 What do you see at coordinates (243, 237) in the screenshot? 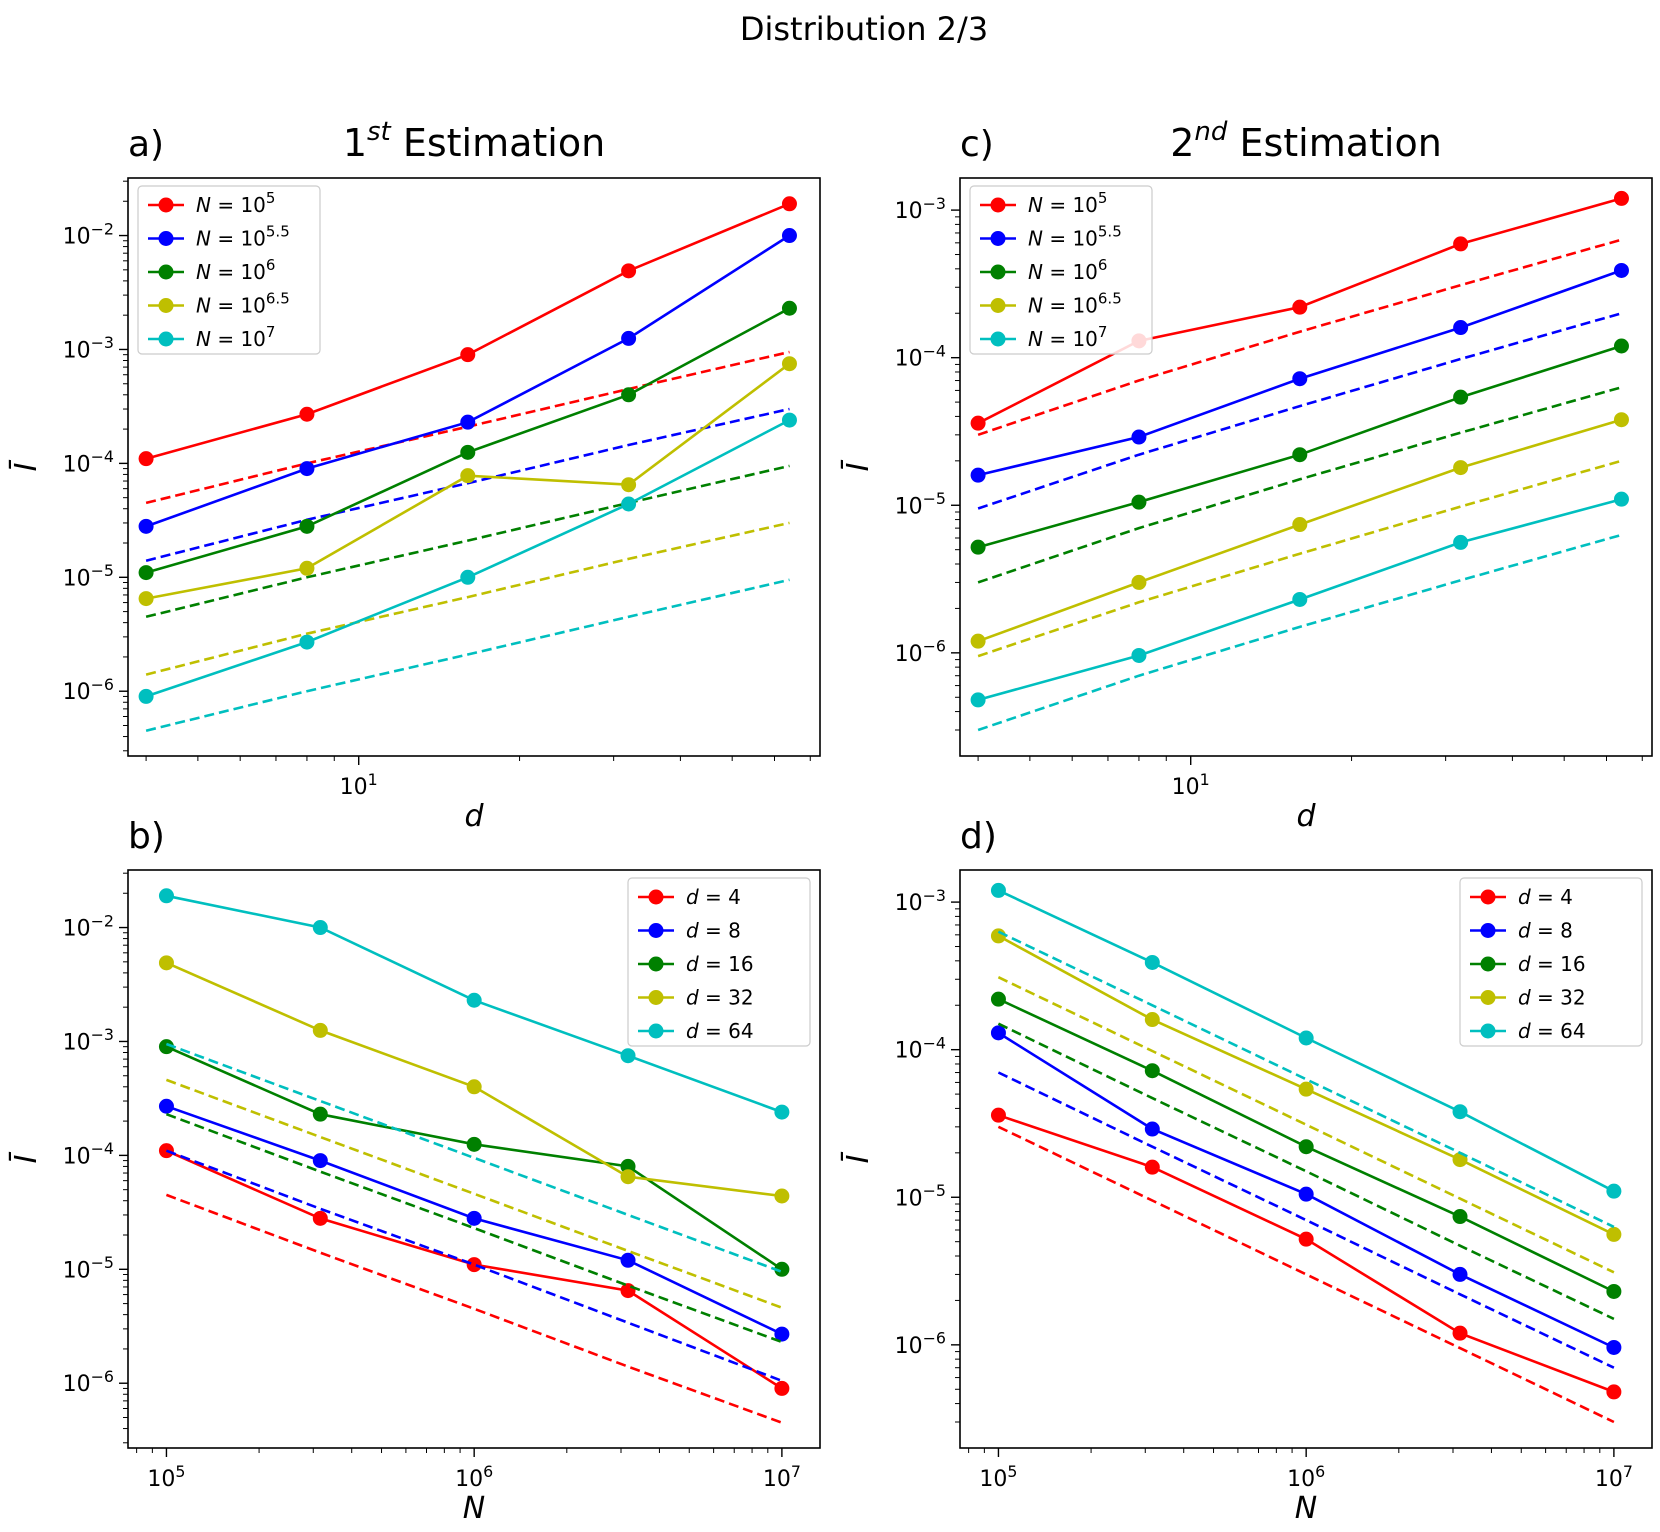
I see `legend-label: N = 105.5` at bounding box center [243, 237].